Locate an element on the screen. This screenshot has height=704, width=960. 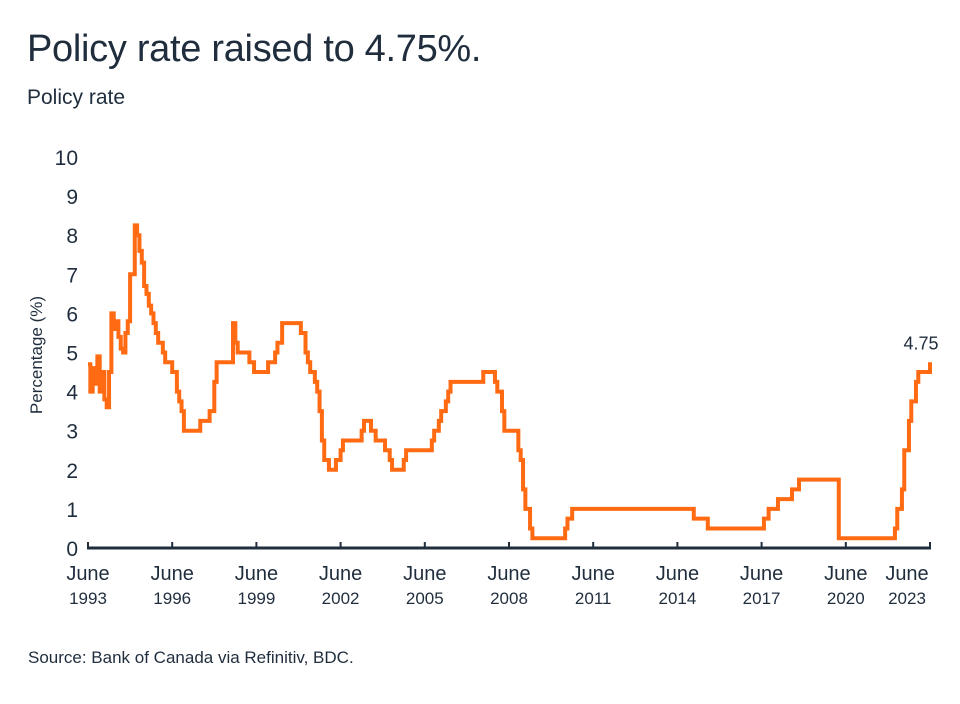
y-axis-label: Percentage (%) is located at coordinates (36, 355).